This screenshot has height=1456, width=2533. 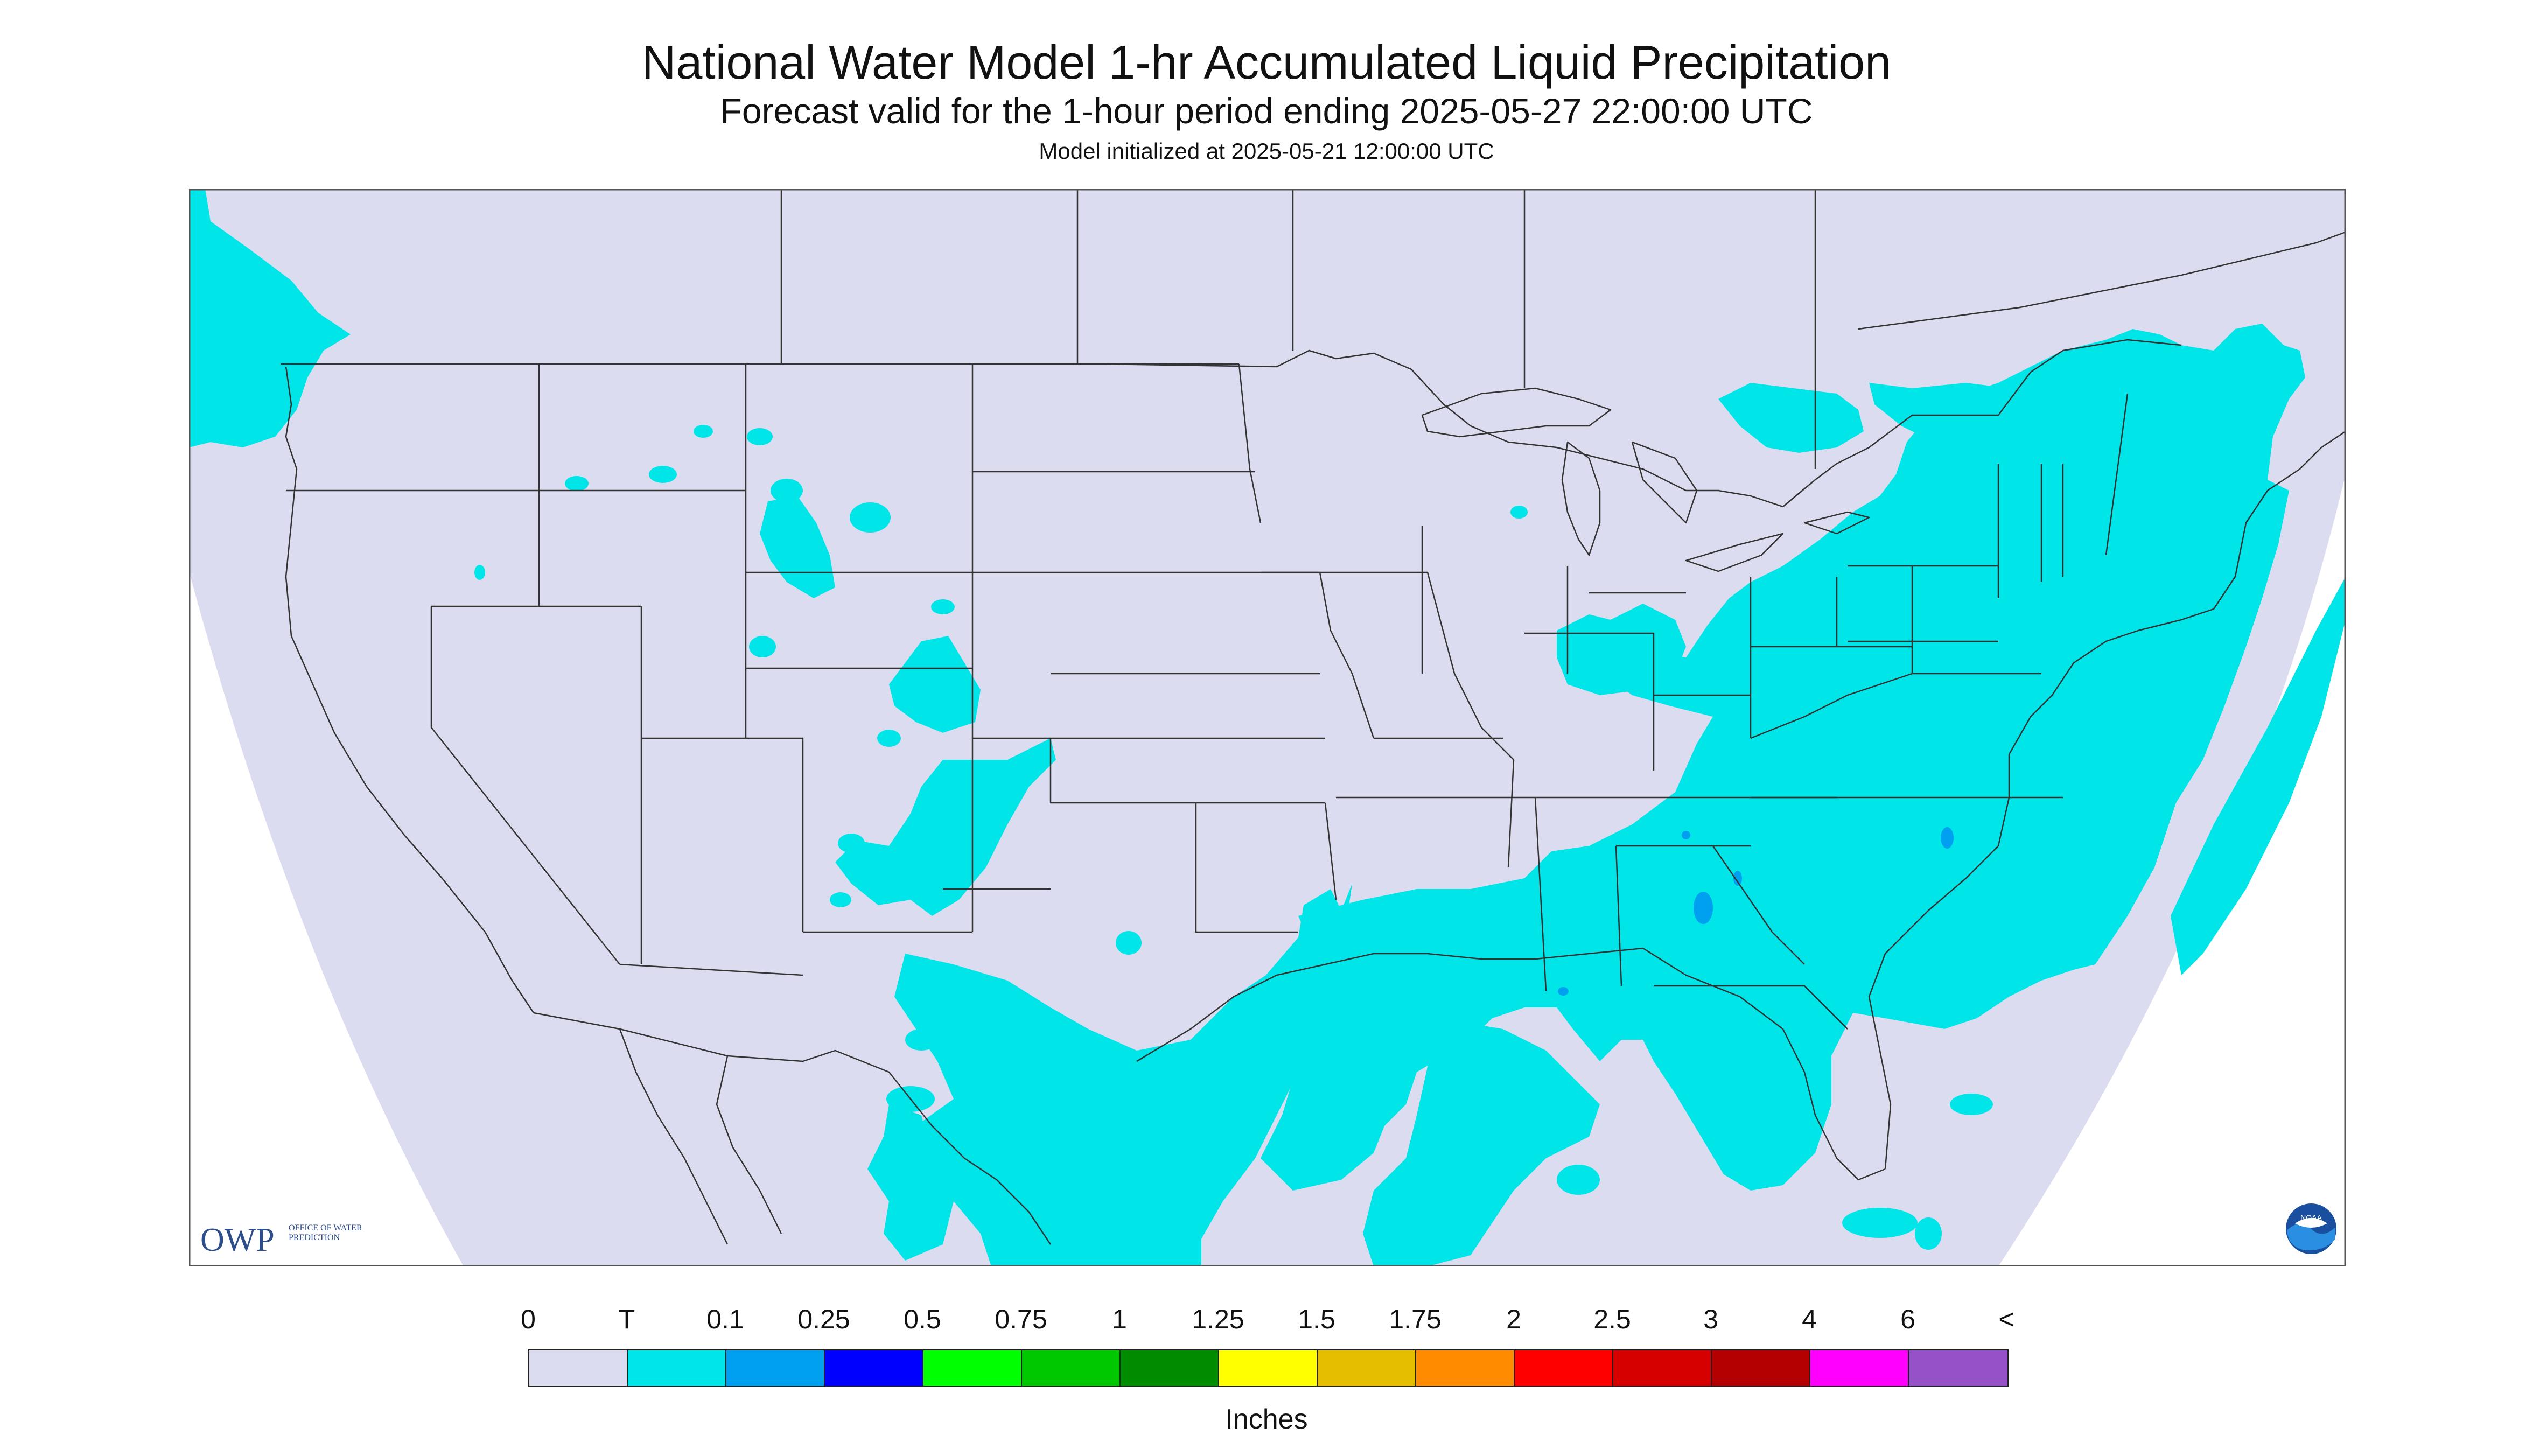 I want to click on legend-label: 4, so click(x=1810, y=1319).